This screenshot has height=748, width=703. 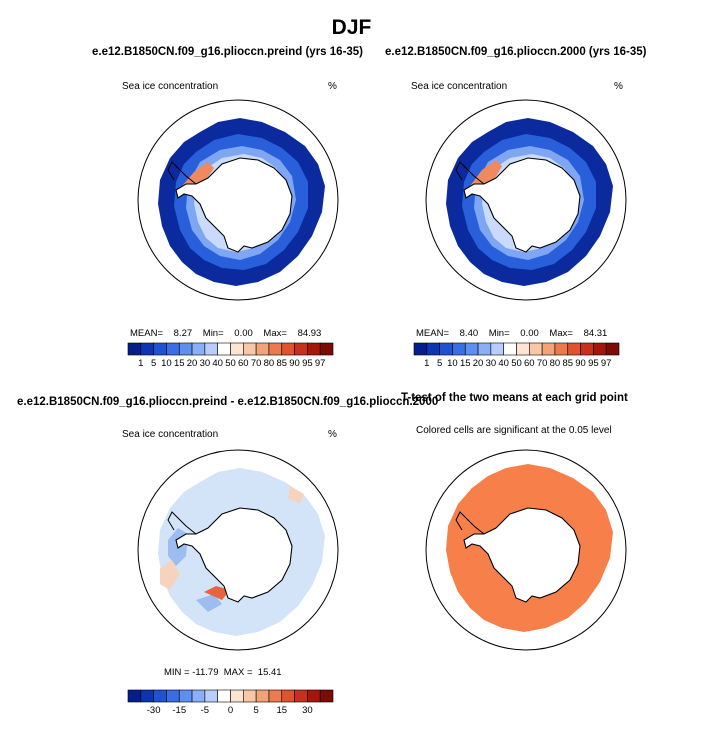 I want to click on panel-3-minmax: MIN = -11.79 MAX = 15.41, so click(x=223, y=672).